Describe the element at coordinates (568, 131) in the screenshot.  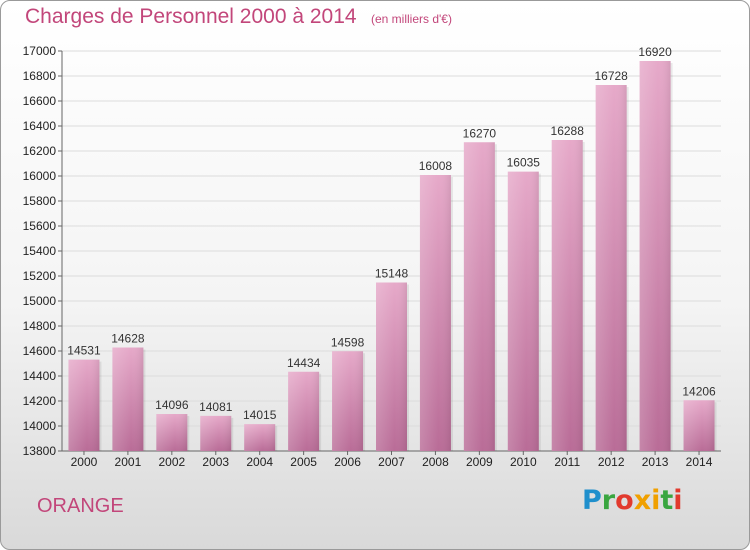
I see `bar-value-label: 16288` at that location.